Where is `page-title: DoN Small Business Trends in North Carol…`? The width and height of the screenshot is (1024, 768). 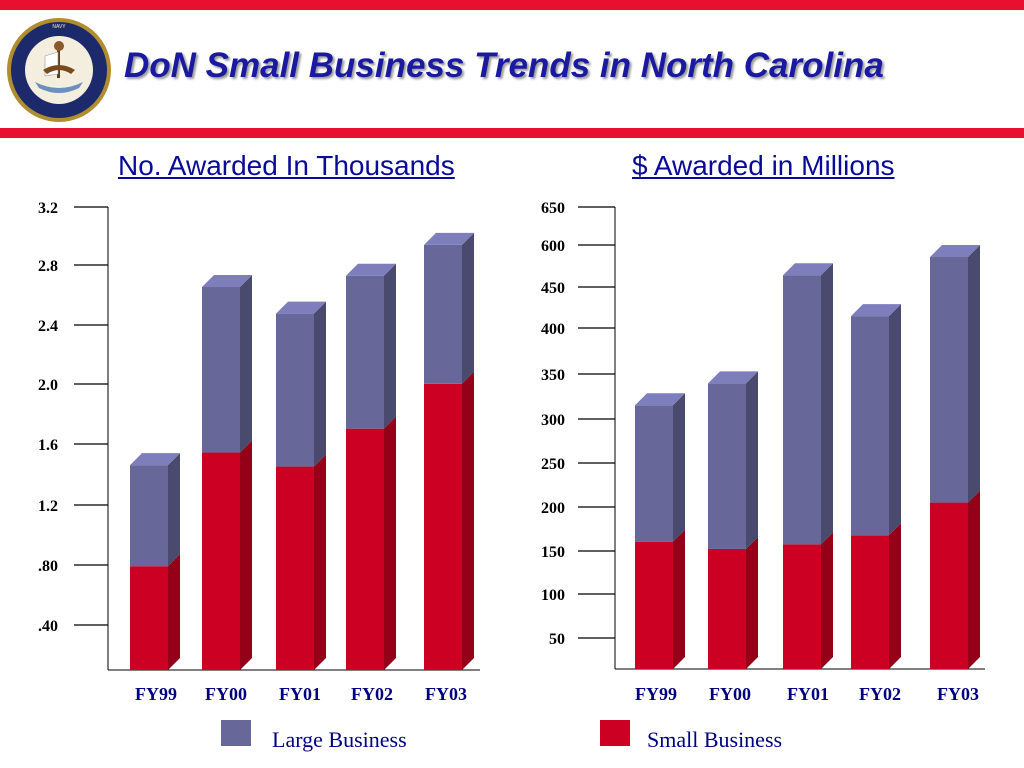 page-title: DoN Small Business Trends in North Carol… is located at coordinates (504, 65).